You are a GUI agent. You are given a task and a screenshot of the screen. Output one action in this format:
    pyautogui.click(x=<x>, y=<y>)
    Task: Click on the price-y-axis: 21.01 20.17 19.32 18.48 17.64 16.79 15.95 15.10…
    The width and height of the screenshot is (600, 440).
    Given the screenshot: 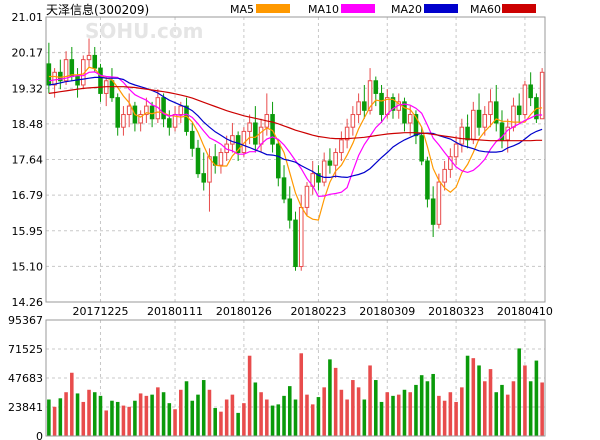 What is the action you would take?
    pyautogui.click(x=28, y=160)
    